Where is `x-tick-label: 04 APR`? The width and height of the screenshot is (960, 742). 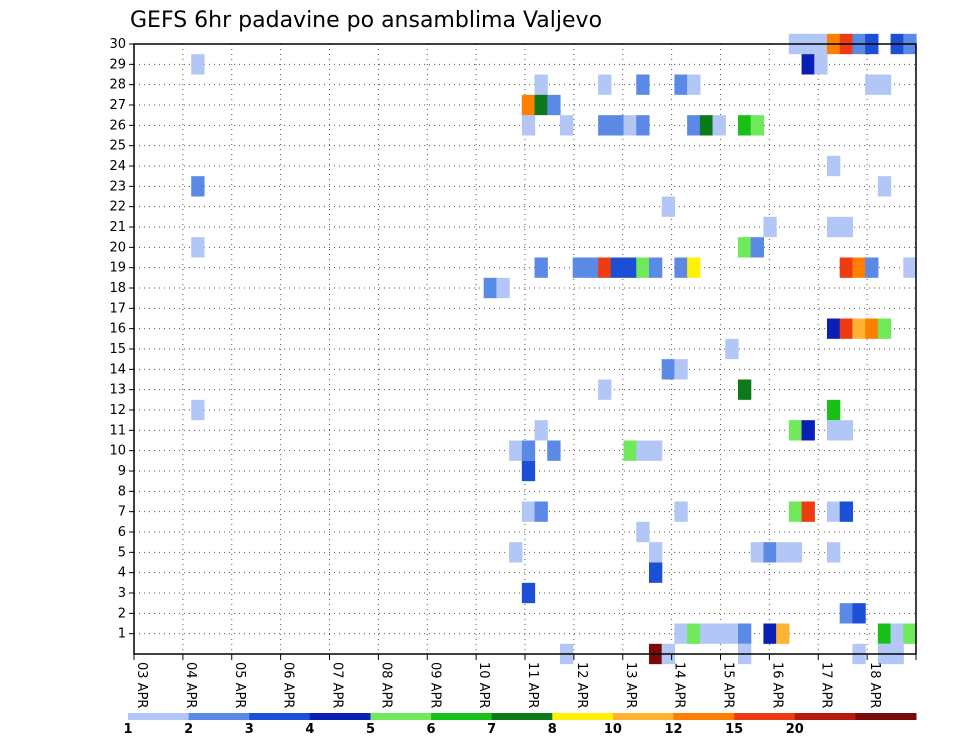 x-tick-label: 04 APR is located at coordinates (190, 685).